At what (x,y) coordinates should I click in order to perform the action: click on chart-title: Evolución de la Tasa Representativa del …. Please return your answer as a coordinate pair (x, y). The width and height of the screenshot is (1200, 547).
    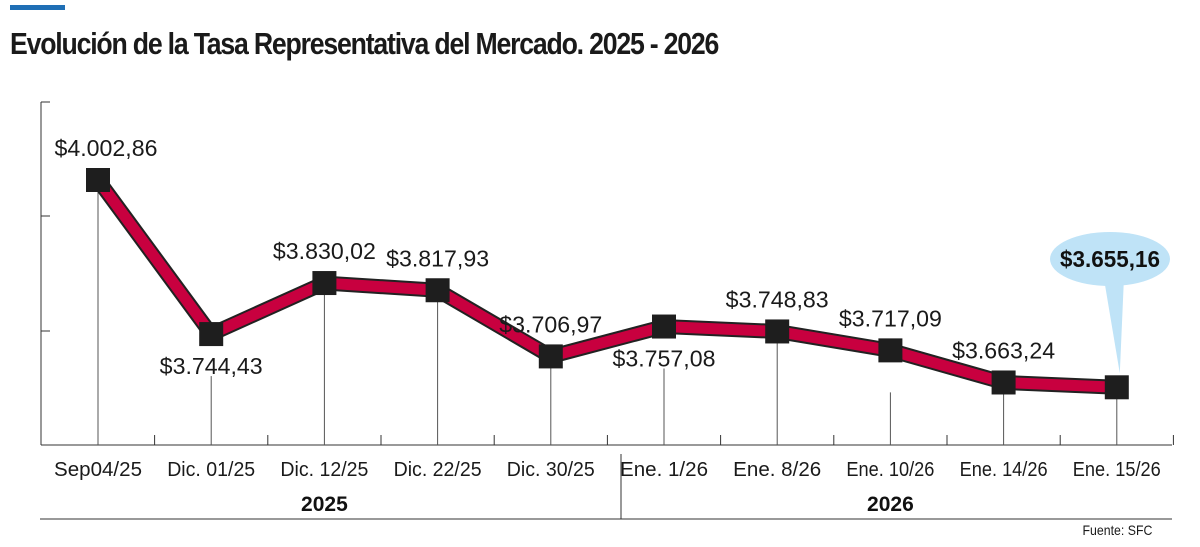
    Looking at the image, I should click on (364, 43).